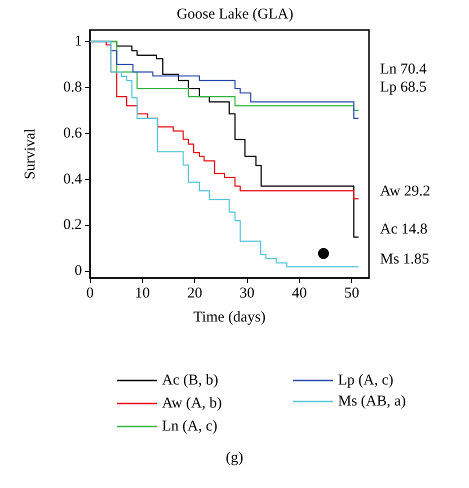 The height and width of the screenshot is (488, 469). Describe the element at coordinates (352, 294) in the screenshot. I see `x-tick-label: 50` at that location.